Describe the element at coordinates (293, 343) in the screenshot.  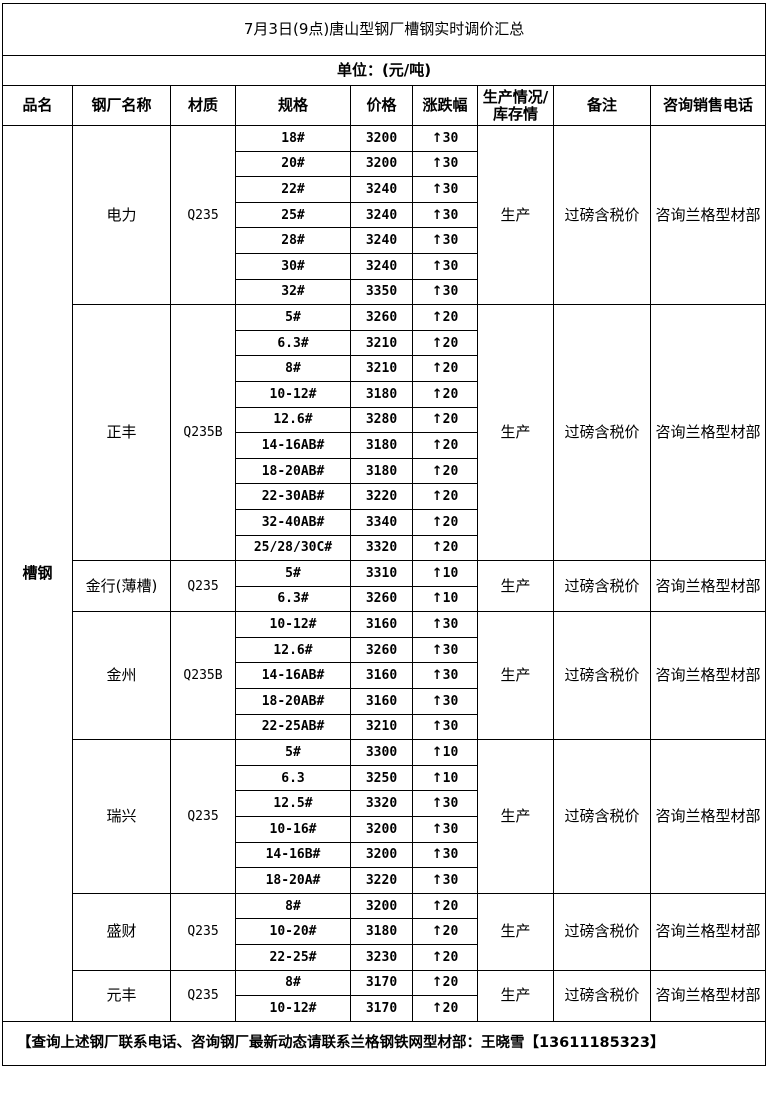
I see `spec: 6.3#` at that location.